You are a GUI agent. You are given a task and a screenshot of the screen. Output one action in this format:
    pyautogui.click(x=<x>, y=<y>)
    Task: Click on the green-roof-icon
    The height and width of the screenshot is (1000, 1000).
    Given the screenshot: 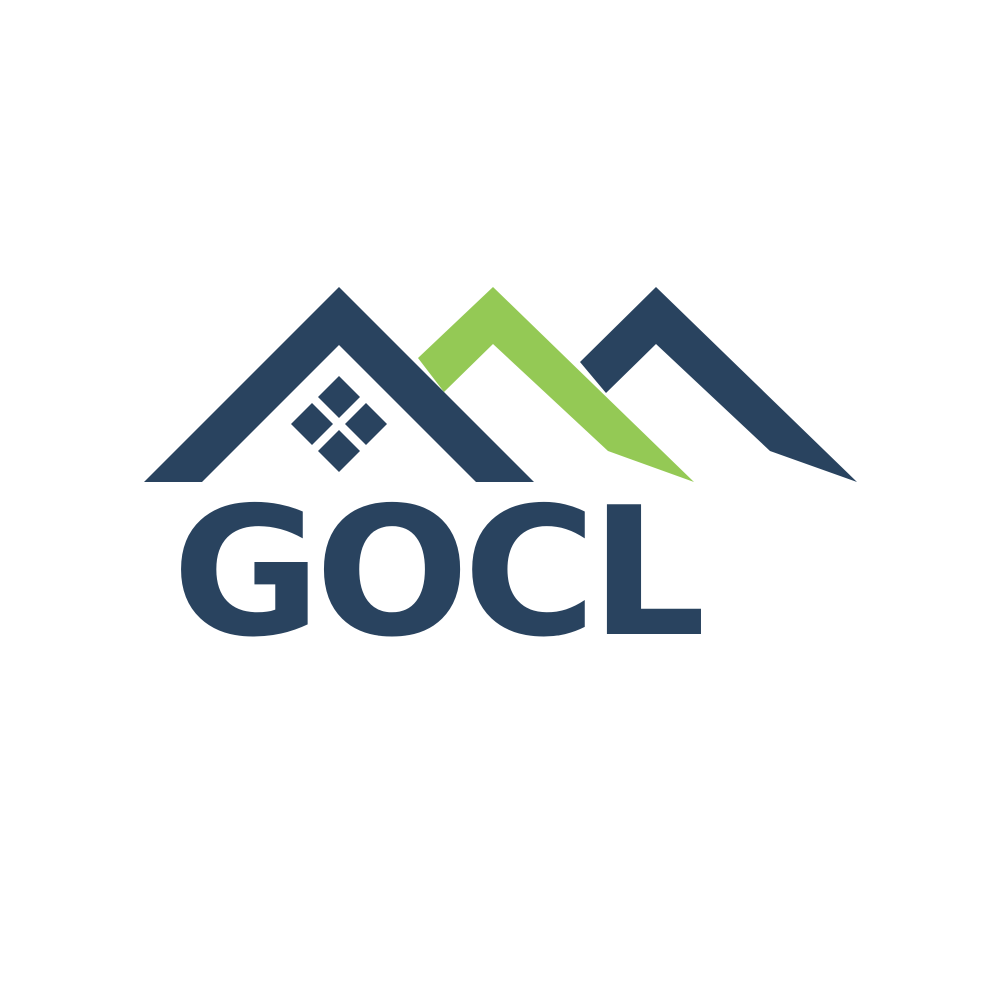 What is the action you would take?
    pyautogui.click(x=556, y=384)
    